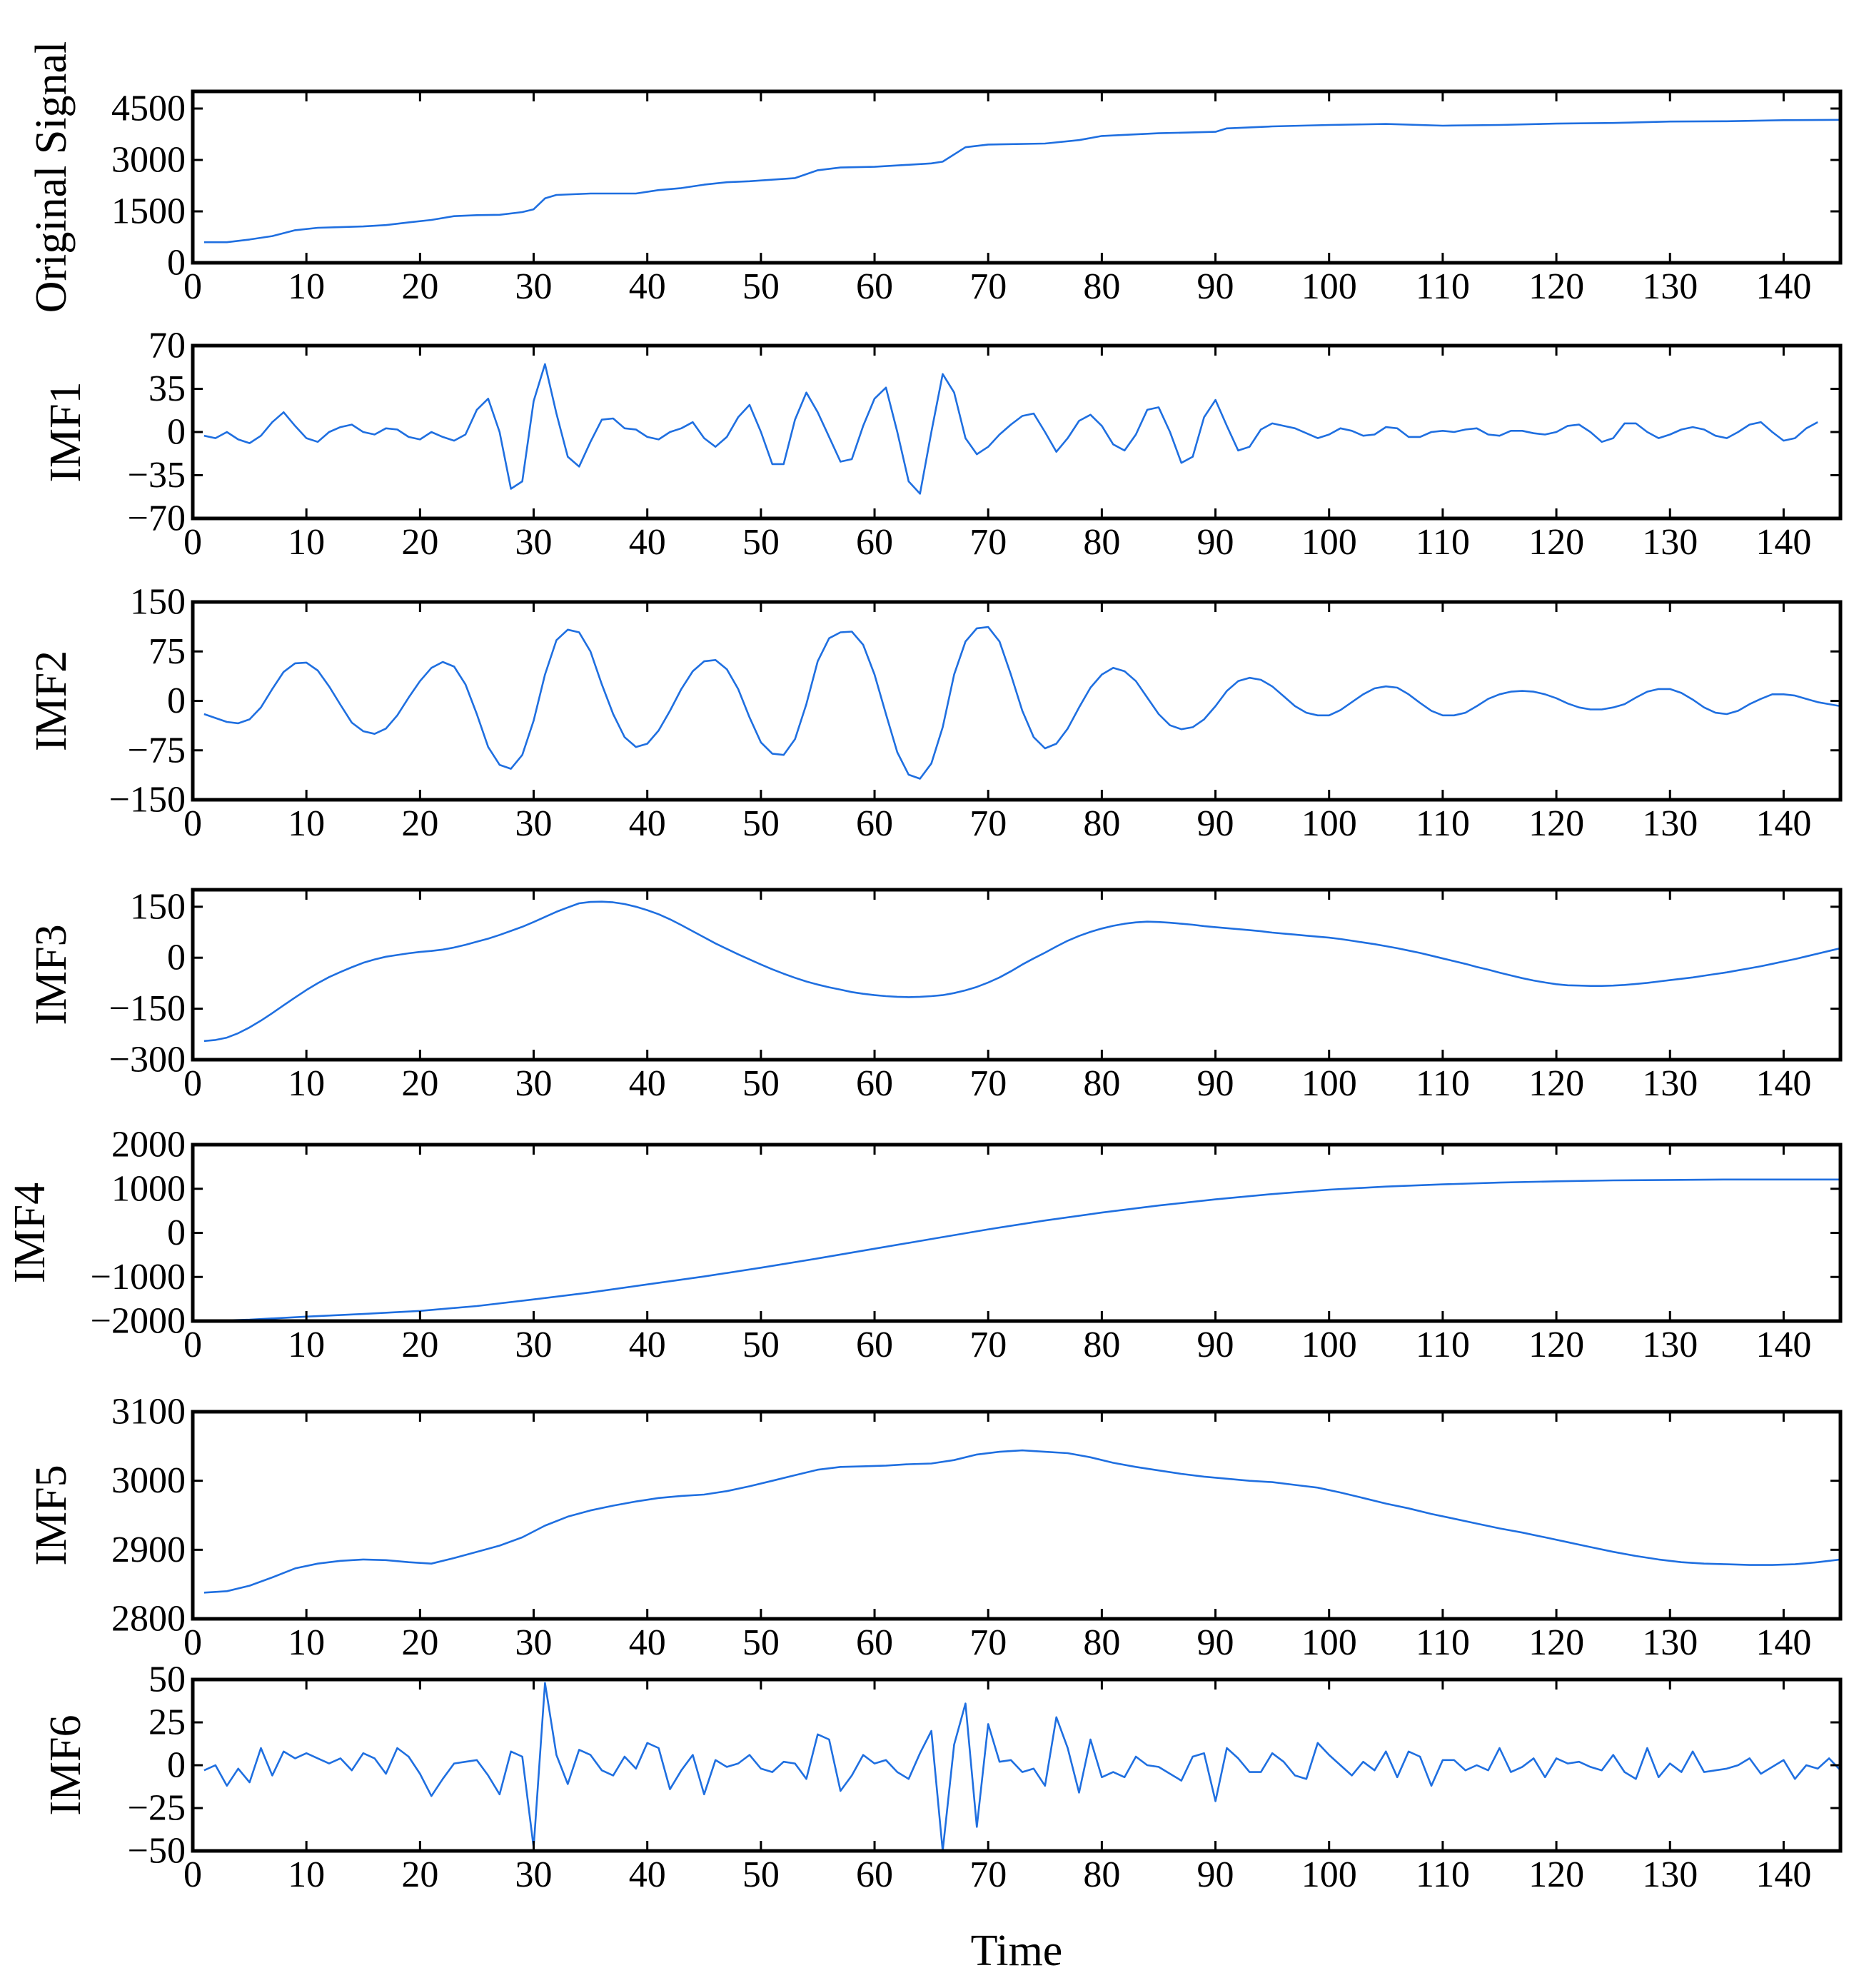 The image size is (1859, 1988). I want to click on y-tick-label: −300, so click(147, 1060).